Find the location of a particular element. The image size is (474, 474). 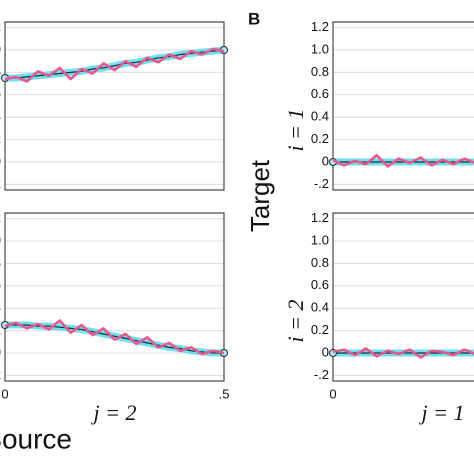

subplot: -.2 0 0.2 0.4 0.6 0.8 1.0 1.2 i = 1 is located at coordinates (378, 105).